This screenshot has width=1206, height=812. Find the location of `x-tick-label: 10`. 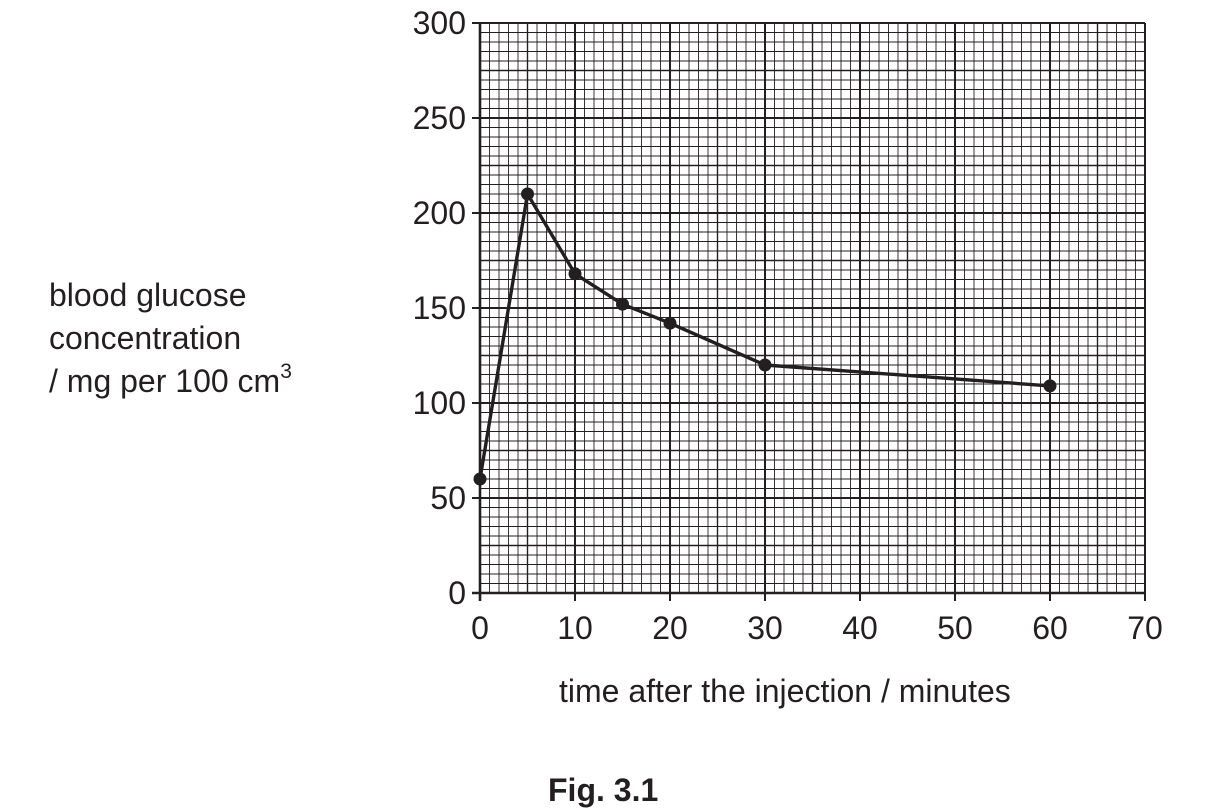

x-tick-label: 10 is located at coordinates (575, 628).